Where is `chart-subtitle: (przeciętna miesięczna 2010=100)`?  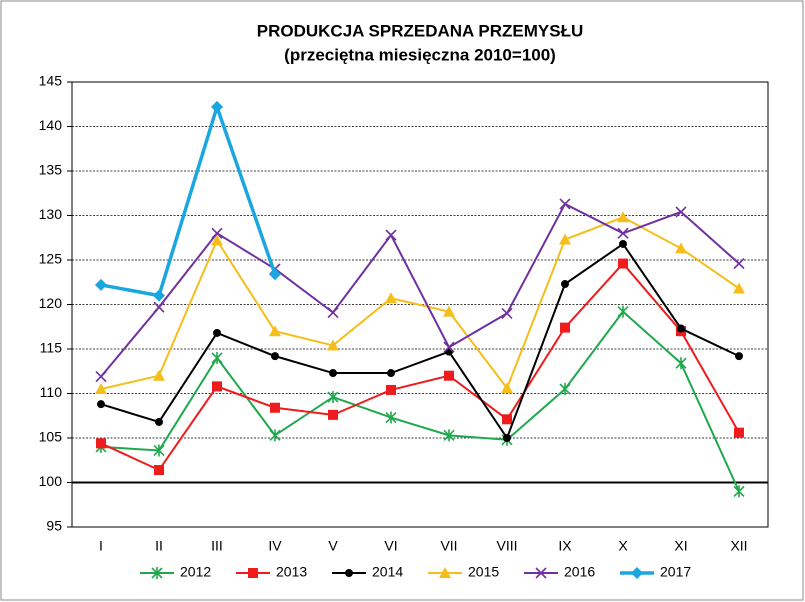 chart-subtitle: (przeciętna miesięczna 2010=100) is located at coordinates (420, 54).